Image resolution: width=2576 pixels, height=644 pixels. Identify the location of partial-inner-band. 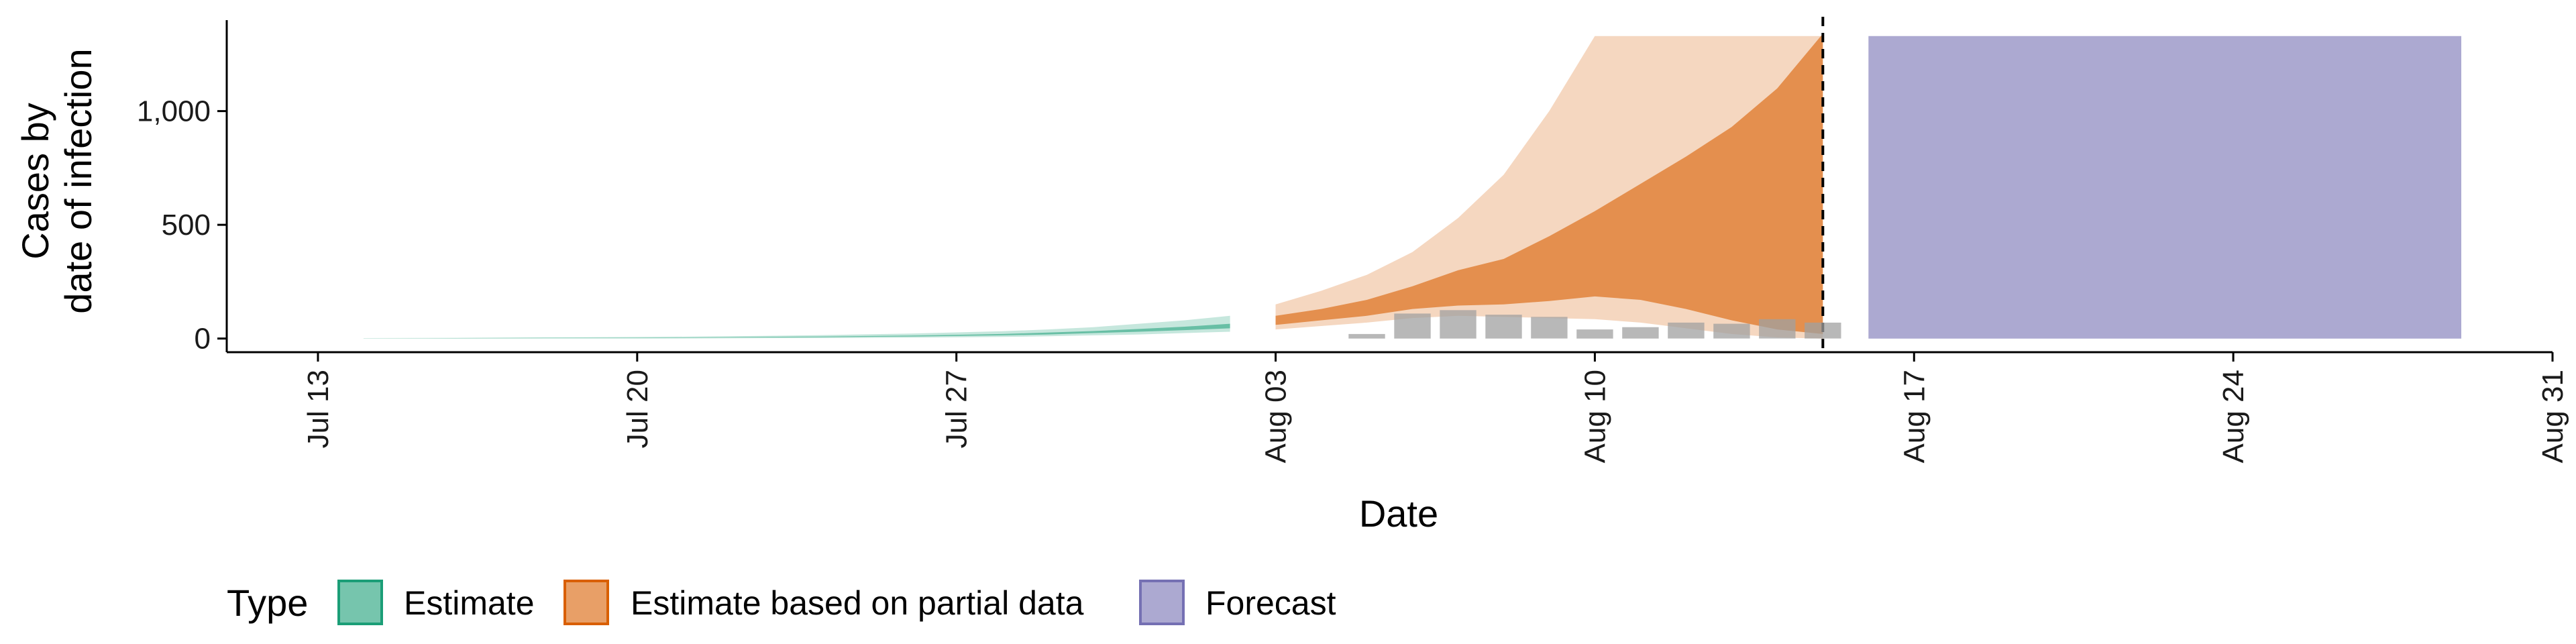
(1549, 184).